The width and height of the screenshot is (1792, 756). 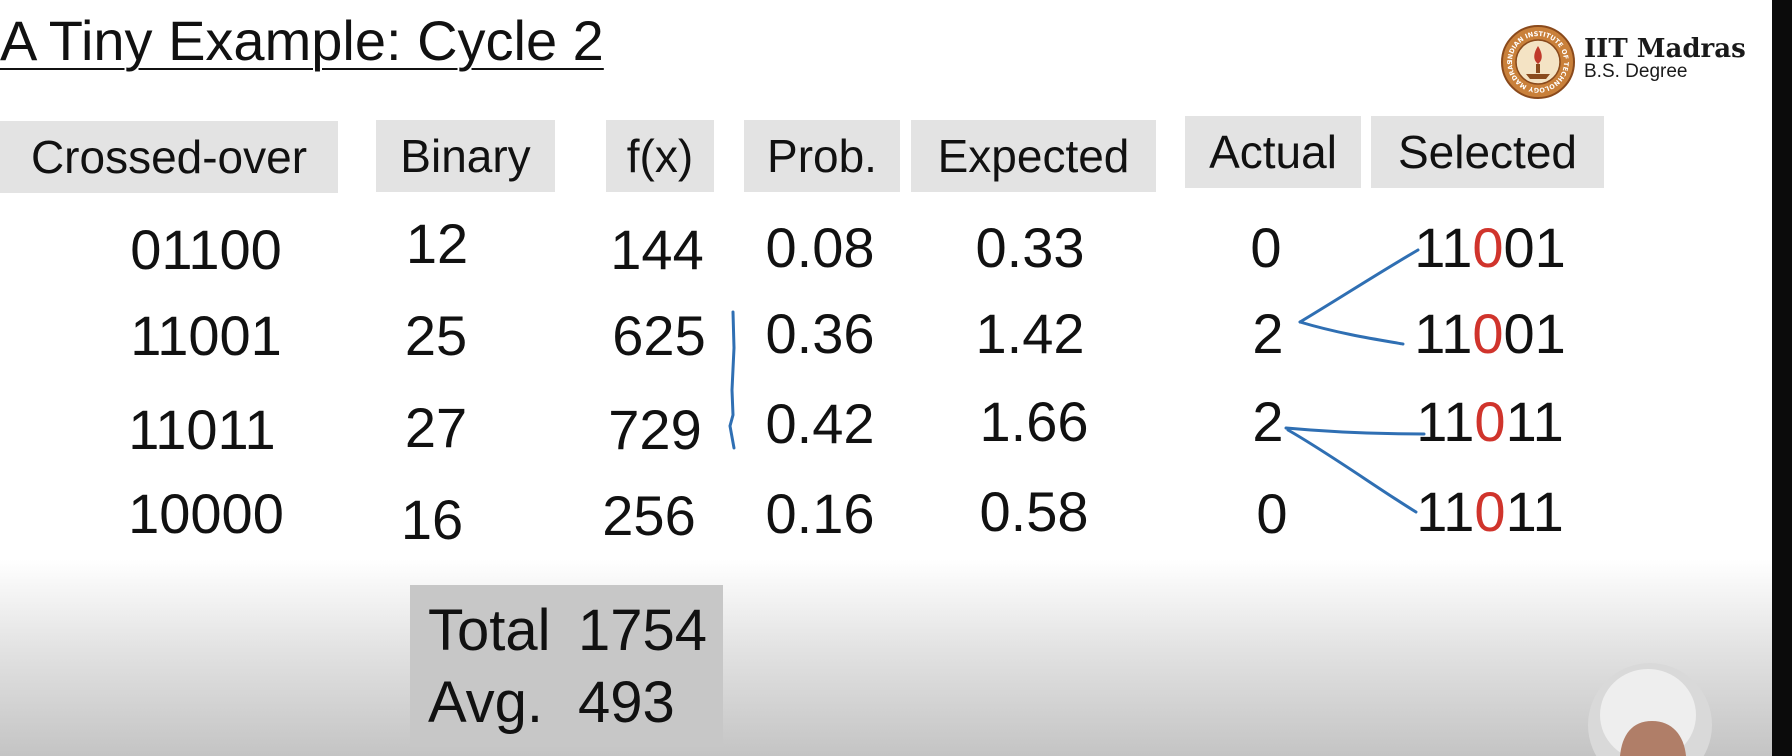 I want to click on header-actual: Actual, so click(x=1273, y=152).